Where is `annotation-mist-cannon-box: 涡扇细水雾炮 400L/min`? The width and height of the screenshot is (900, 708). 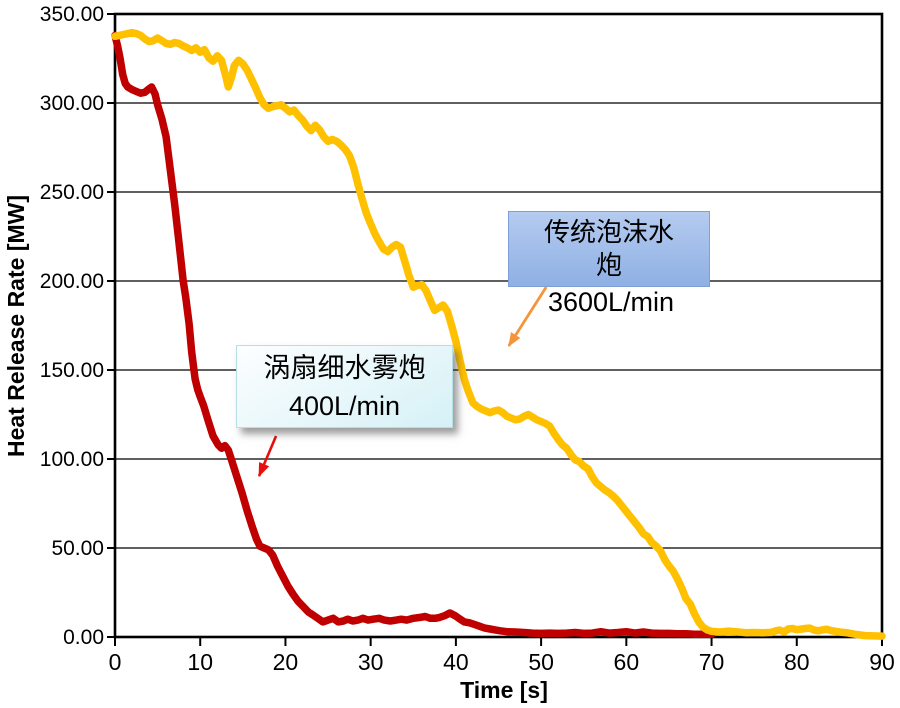 annotation-mist-cannon-box: 涡扇细水雾炮 400L/min is located at coordinates (344, 386).